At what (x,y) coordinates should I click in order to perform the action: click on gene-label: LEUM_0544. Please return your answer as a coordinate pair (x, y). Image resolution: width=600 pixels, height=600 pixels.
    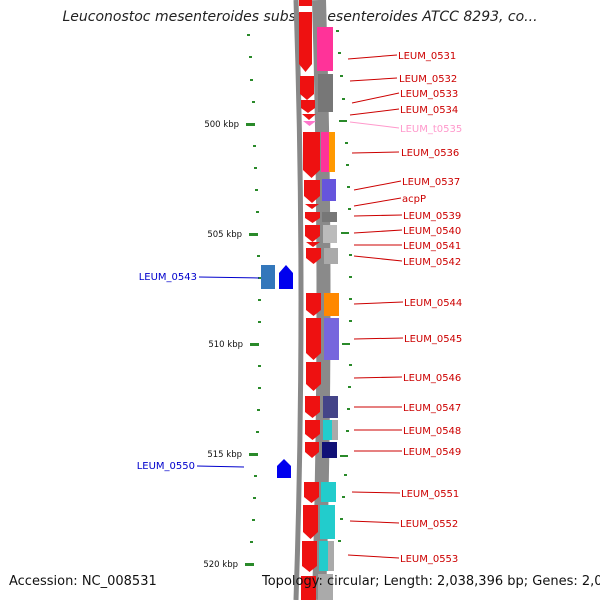
    Looking at the image, I should click on (433, 303).